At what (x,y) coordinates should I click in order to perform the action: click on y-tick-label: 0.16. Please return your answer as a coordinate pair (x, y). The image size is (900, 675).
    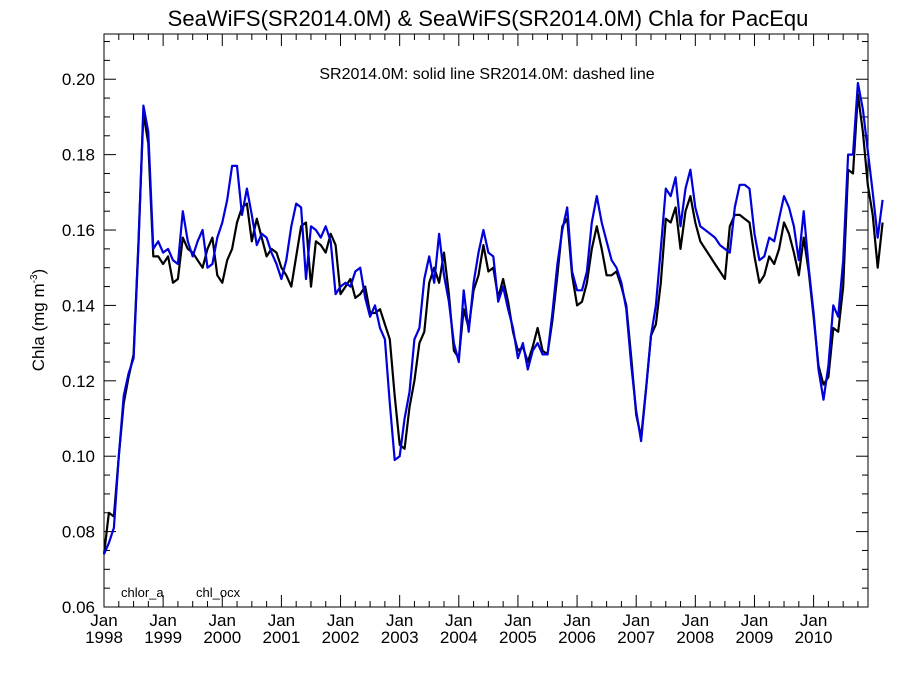
    Looking at the image, I should click on (78, 230).